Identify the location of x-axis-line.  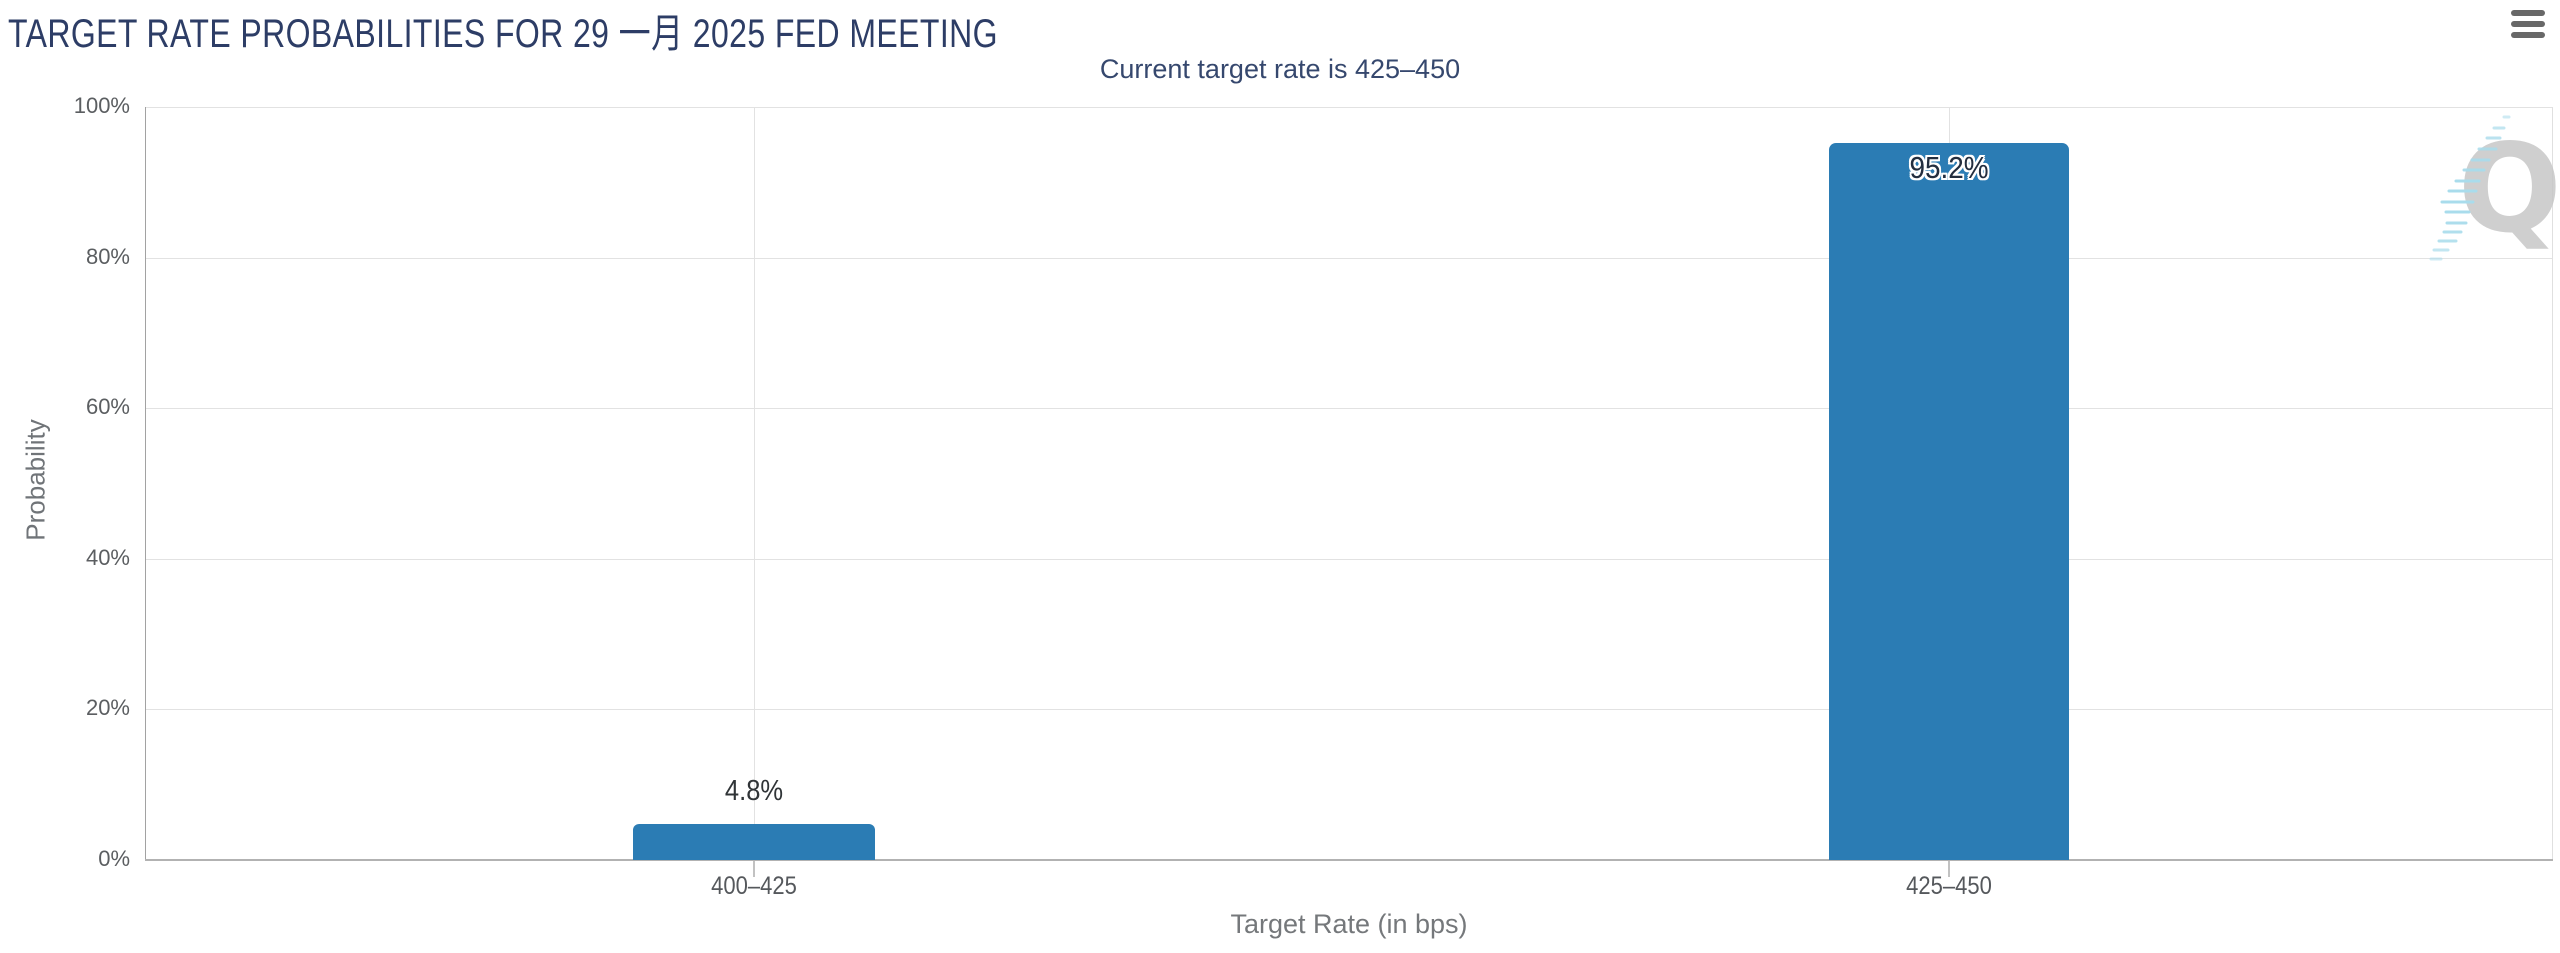
(1349, 860).